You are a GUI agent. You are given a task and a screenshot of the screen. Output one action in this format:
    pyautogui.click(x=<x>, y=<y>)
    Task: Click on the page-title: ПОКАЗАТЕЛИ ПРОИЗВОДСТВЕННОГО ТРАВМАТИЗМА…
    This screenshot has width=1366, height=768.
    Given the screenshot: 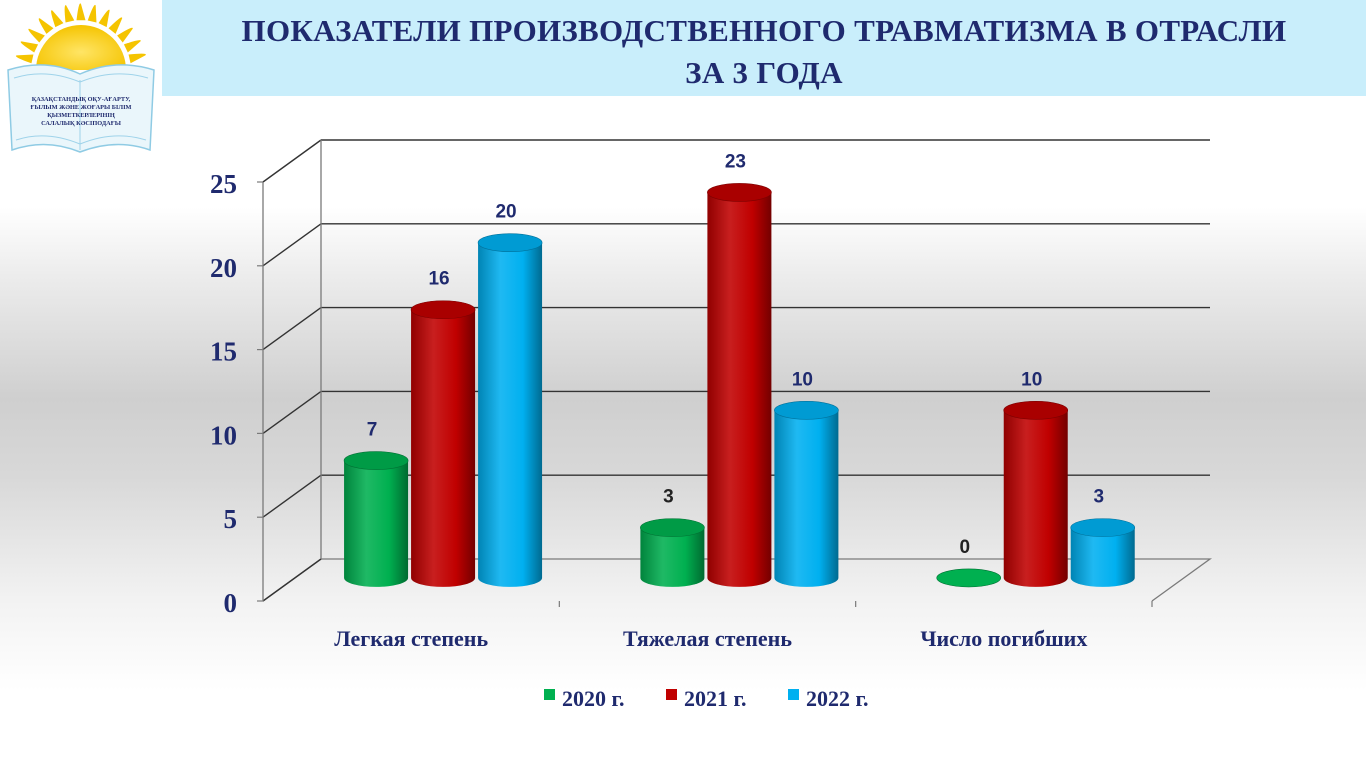 What is the action you would take?
    pyautogui.click(x=764, y=52)
    